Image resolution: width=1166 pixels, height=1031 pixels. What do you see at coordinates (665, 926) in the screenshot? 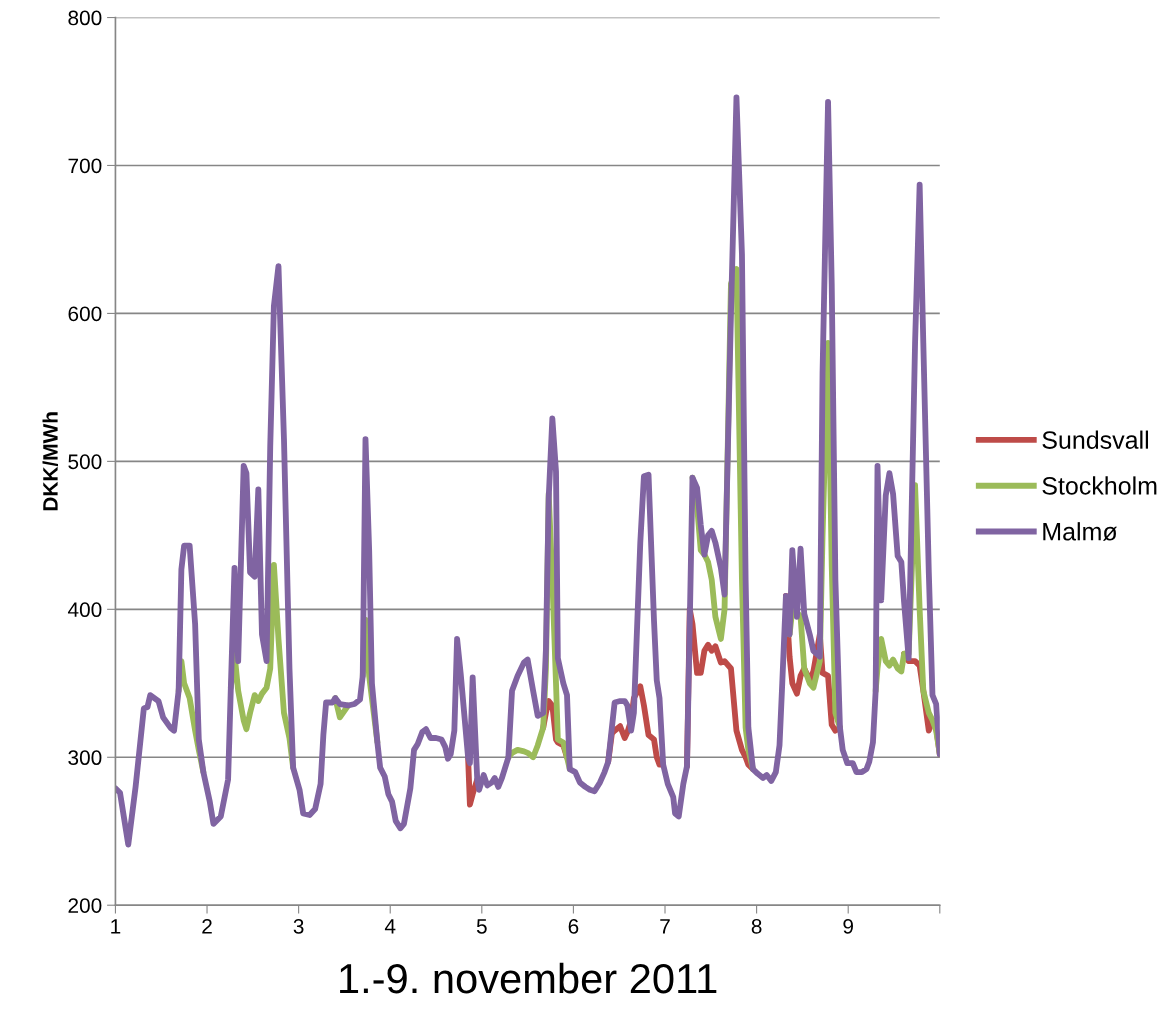
I see `x-tick-label: 7` at bounding box center [665, 926].